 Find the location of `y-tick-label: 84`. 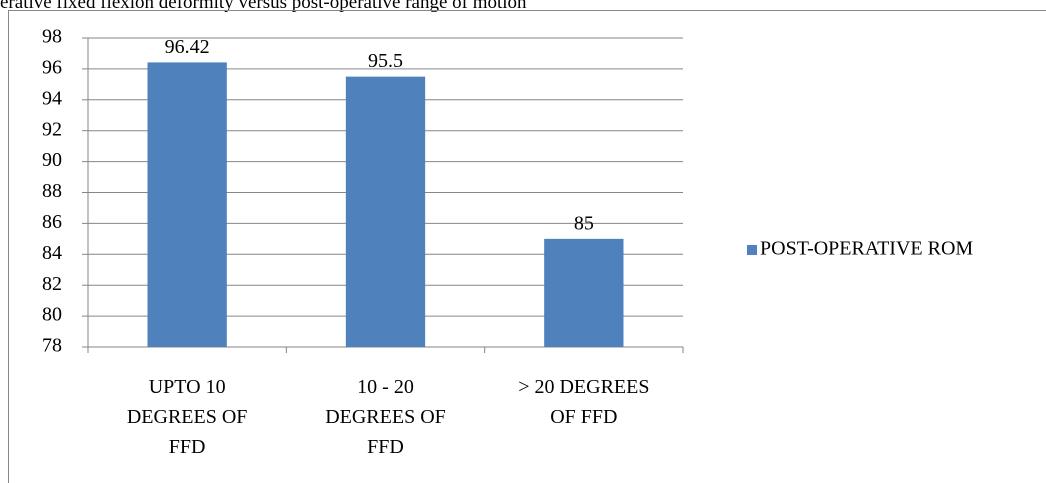

y-tick-label: 84 is located at coordinates (52, 253).